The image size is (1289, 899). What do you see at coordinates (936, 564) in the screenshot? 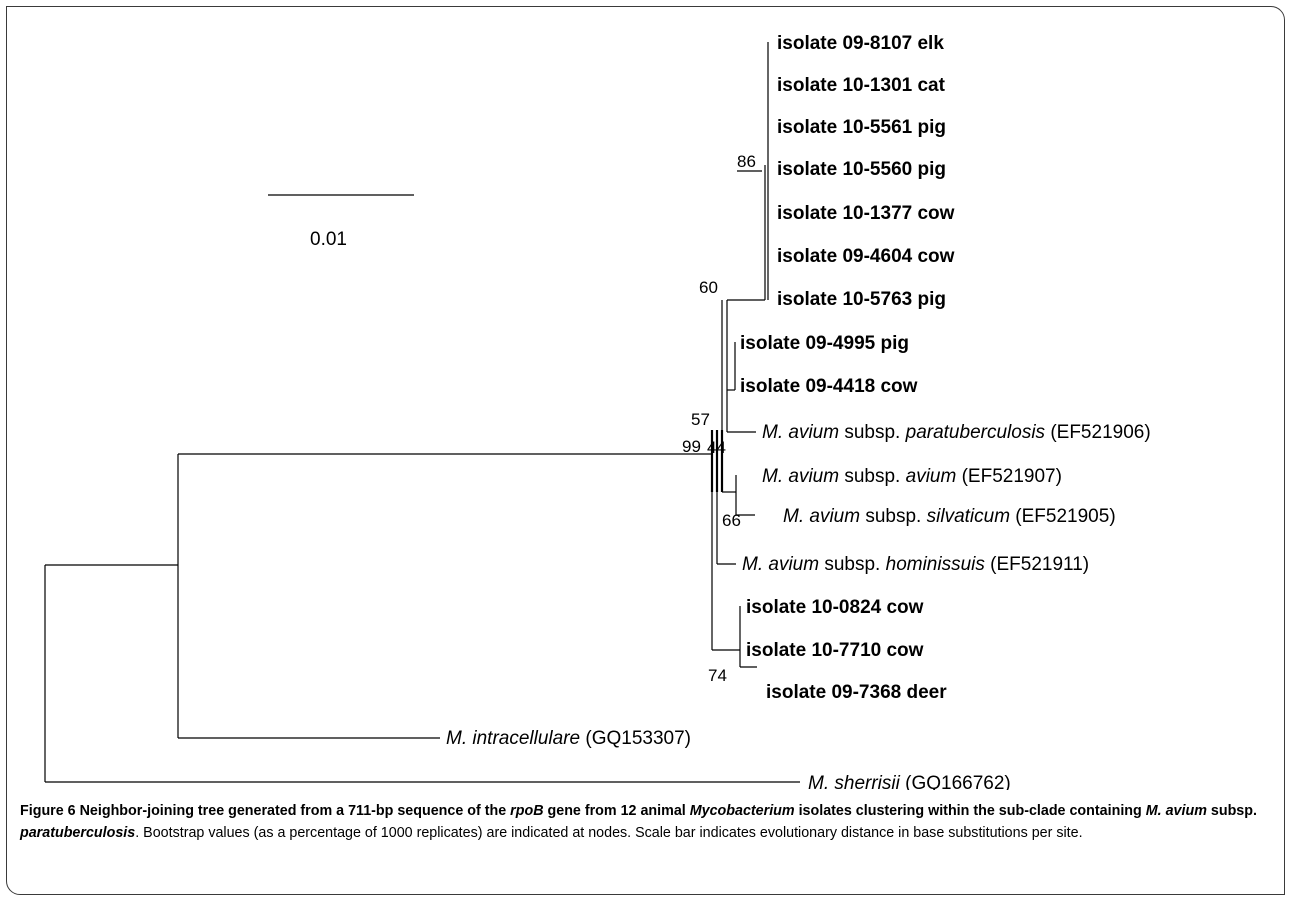
I see `leaf-label-italic-part: hominissuis` at bounding box center [936, 564].